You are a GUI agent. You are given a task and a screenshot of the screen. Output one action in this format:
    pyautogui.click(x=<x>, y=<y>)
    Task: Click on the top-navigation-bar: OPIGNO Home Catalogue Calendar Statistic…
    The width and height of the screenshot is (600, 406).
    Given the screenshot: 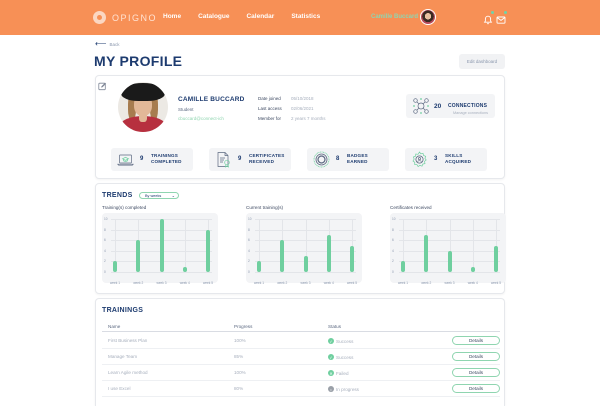 What is the action you would take?
    pyautogui.click(x=300, y=17)
    